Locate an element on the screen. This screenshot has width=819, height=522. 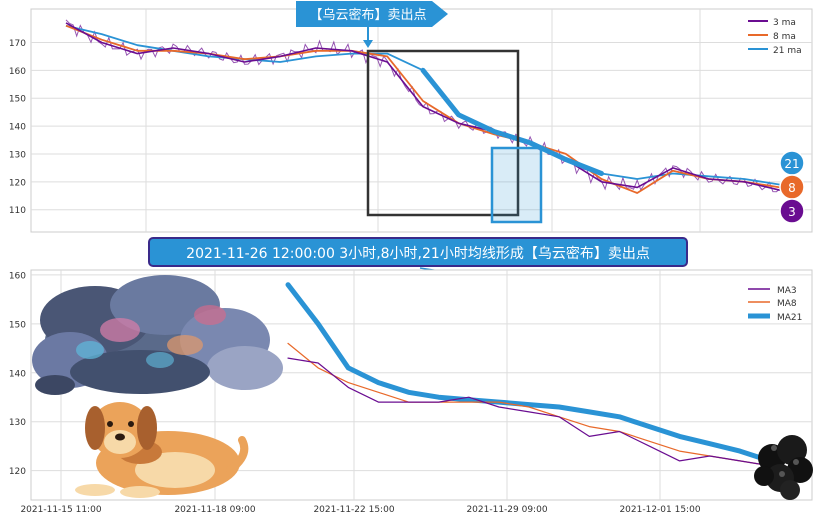
top-signal-badge: 【乌云密布】卖出点 is located at coordinates (372, 24).